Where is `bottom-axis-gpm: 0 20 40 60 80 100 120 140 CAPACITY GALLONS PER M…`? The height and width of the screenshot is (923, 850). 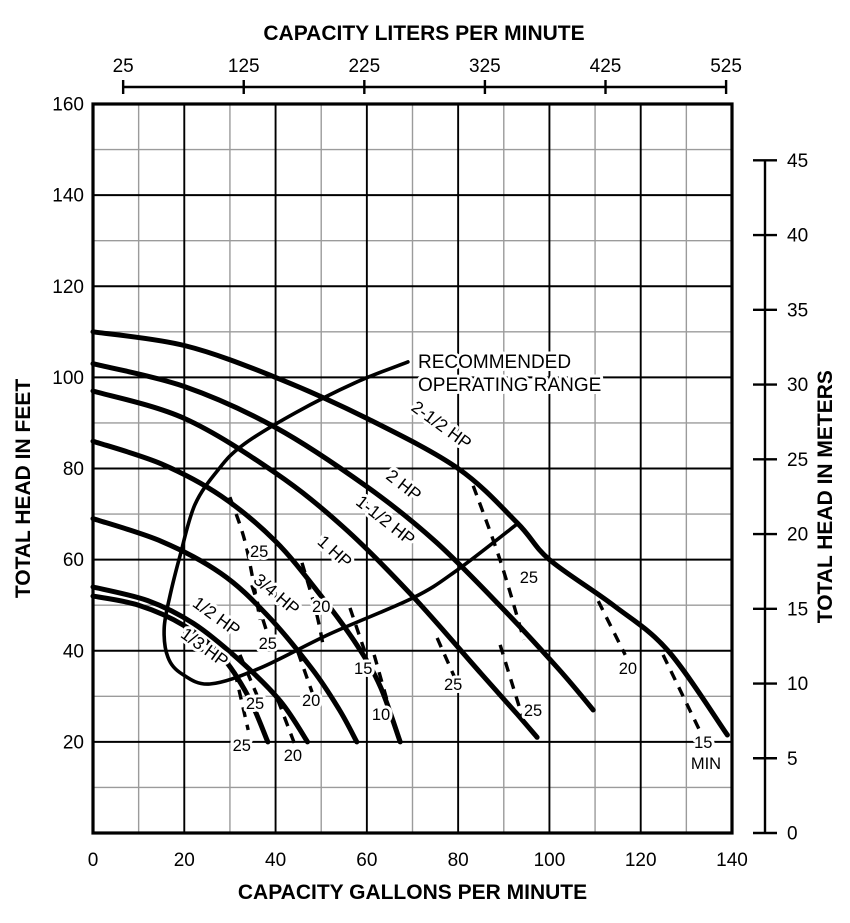
bottom-axis-gpm: 0 20 40 60 80 100 120 140 CAPACITY GALLONS PER M… is located at coordinates (418, 877).